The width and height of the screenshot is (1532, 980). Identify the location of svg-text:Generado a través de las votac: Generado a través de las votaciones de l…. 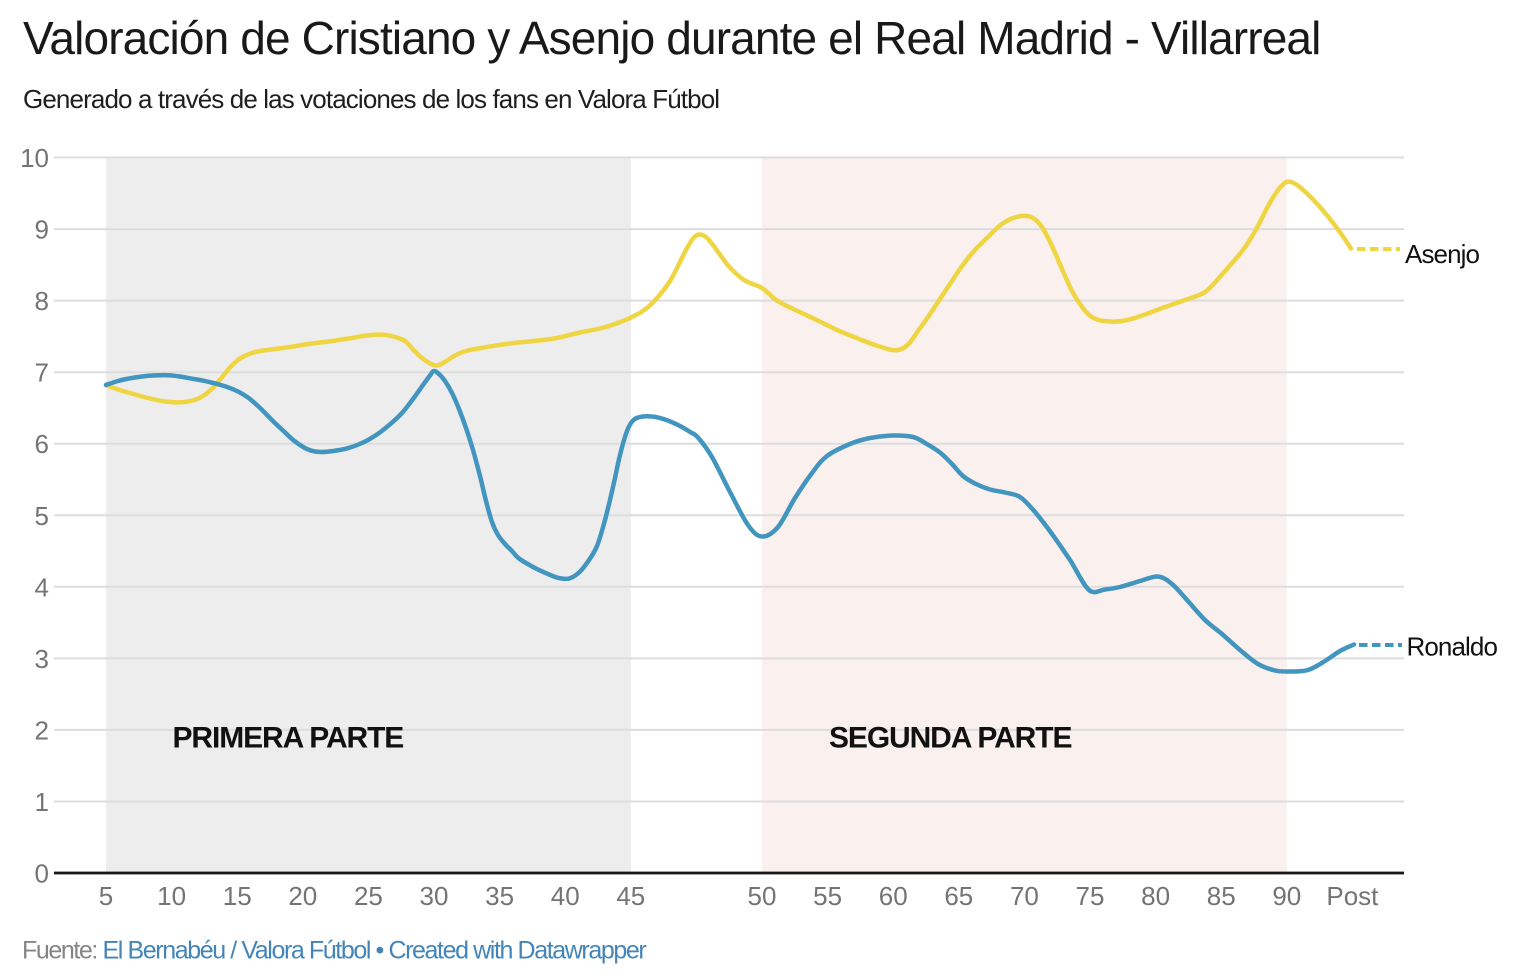
(371, 99).